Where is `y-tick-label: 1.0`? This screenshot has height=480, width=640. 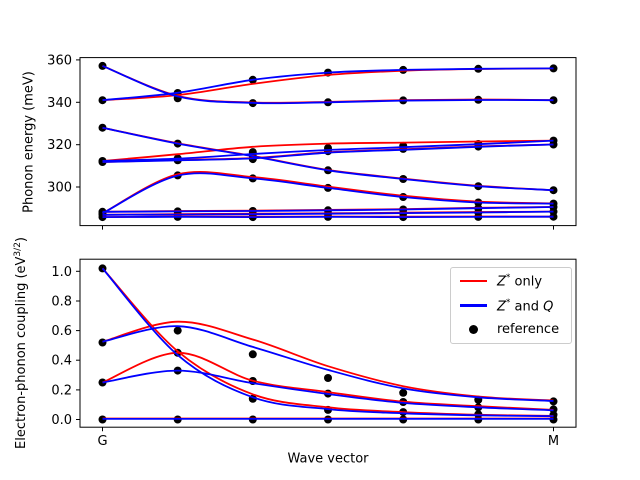
y-tick-label: 1.0 is located at coordinates (61, 272).